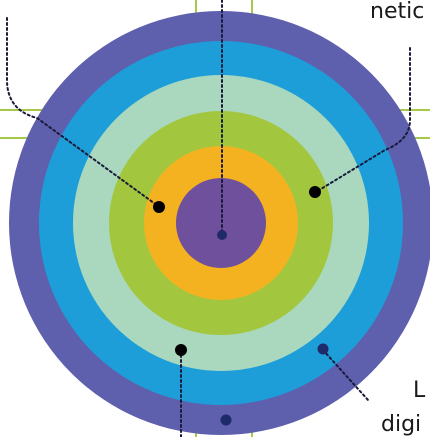  I want to click on label-top-right: netic, so click(397, 12).